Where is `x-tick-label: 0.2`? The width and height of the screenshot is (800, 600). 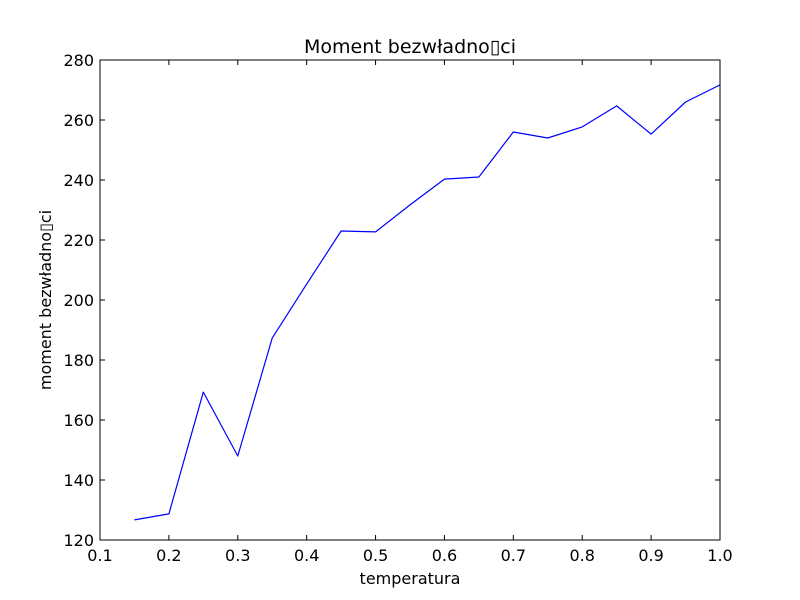
x-tick-label: 0.2 is located at coordinates (168, 555).